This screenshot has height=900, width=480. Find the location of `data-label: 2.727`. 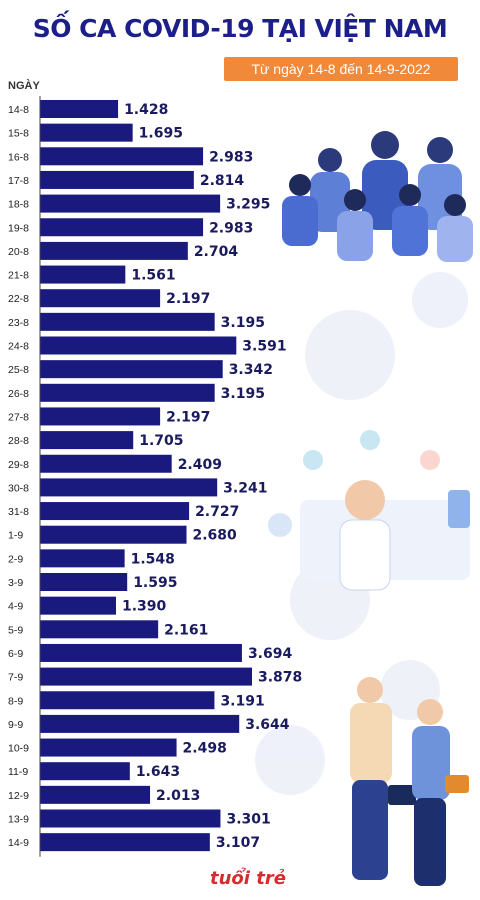

data-label: 2.727 is located at coordinates (217, 512).